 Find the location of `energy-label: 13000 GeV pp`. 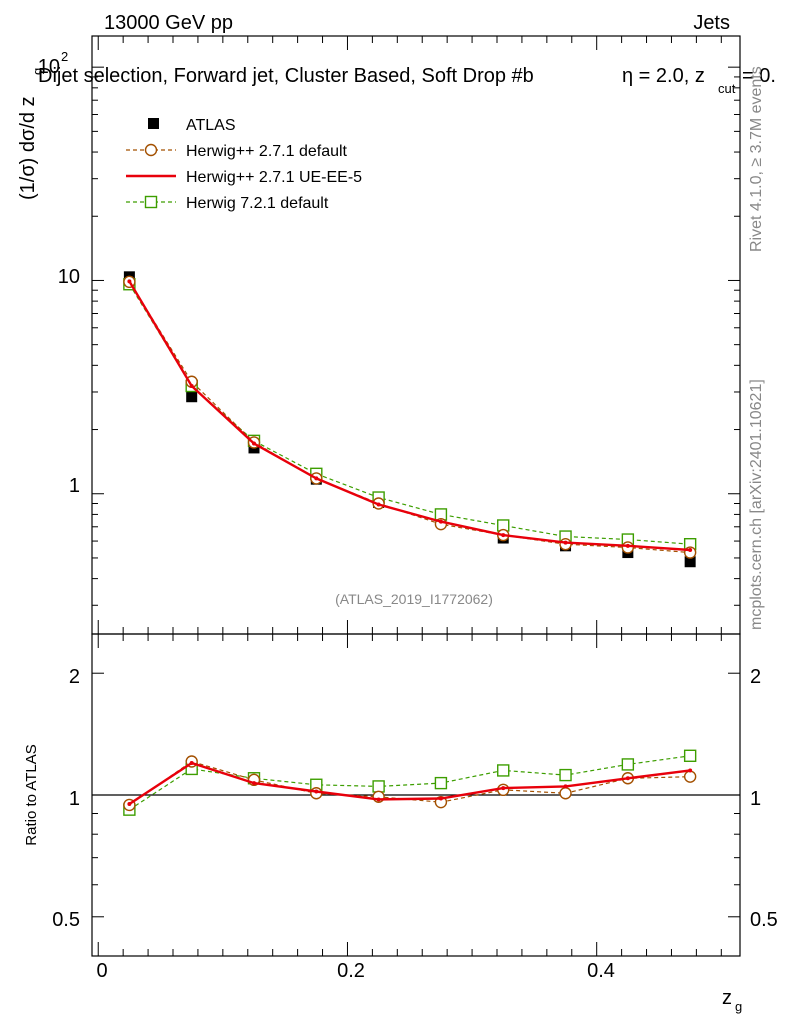

energy-label: 13000 GeV pp is located at coordinates (168, 23).